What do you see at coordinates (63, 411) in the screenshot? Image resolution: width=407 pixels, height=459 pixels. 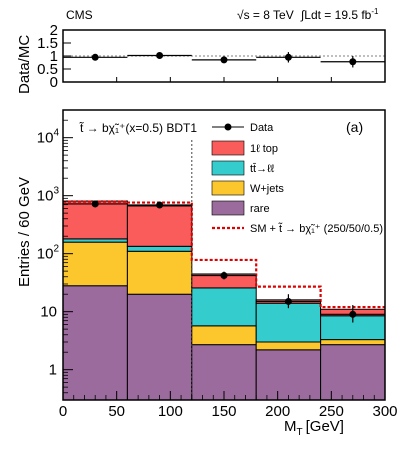 I see `main-x-tick-label-0: 0` at bounding box center [63, 411].